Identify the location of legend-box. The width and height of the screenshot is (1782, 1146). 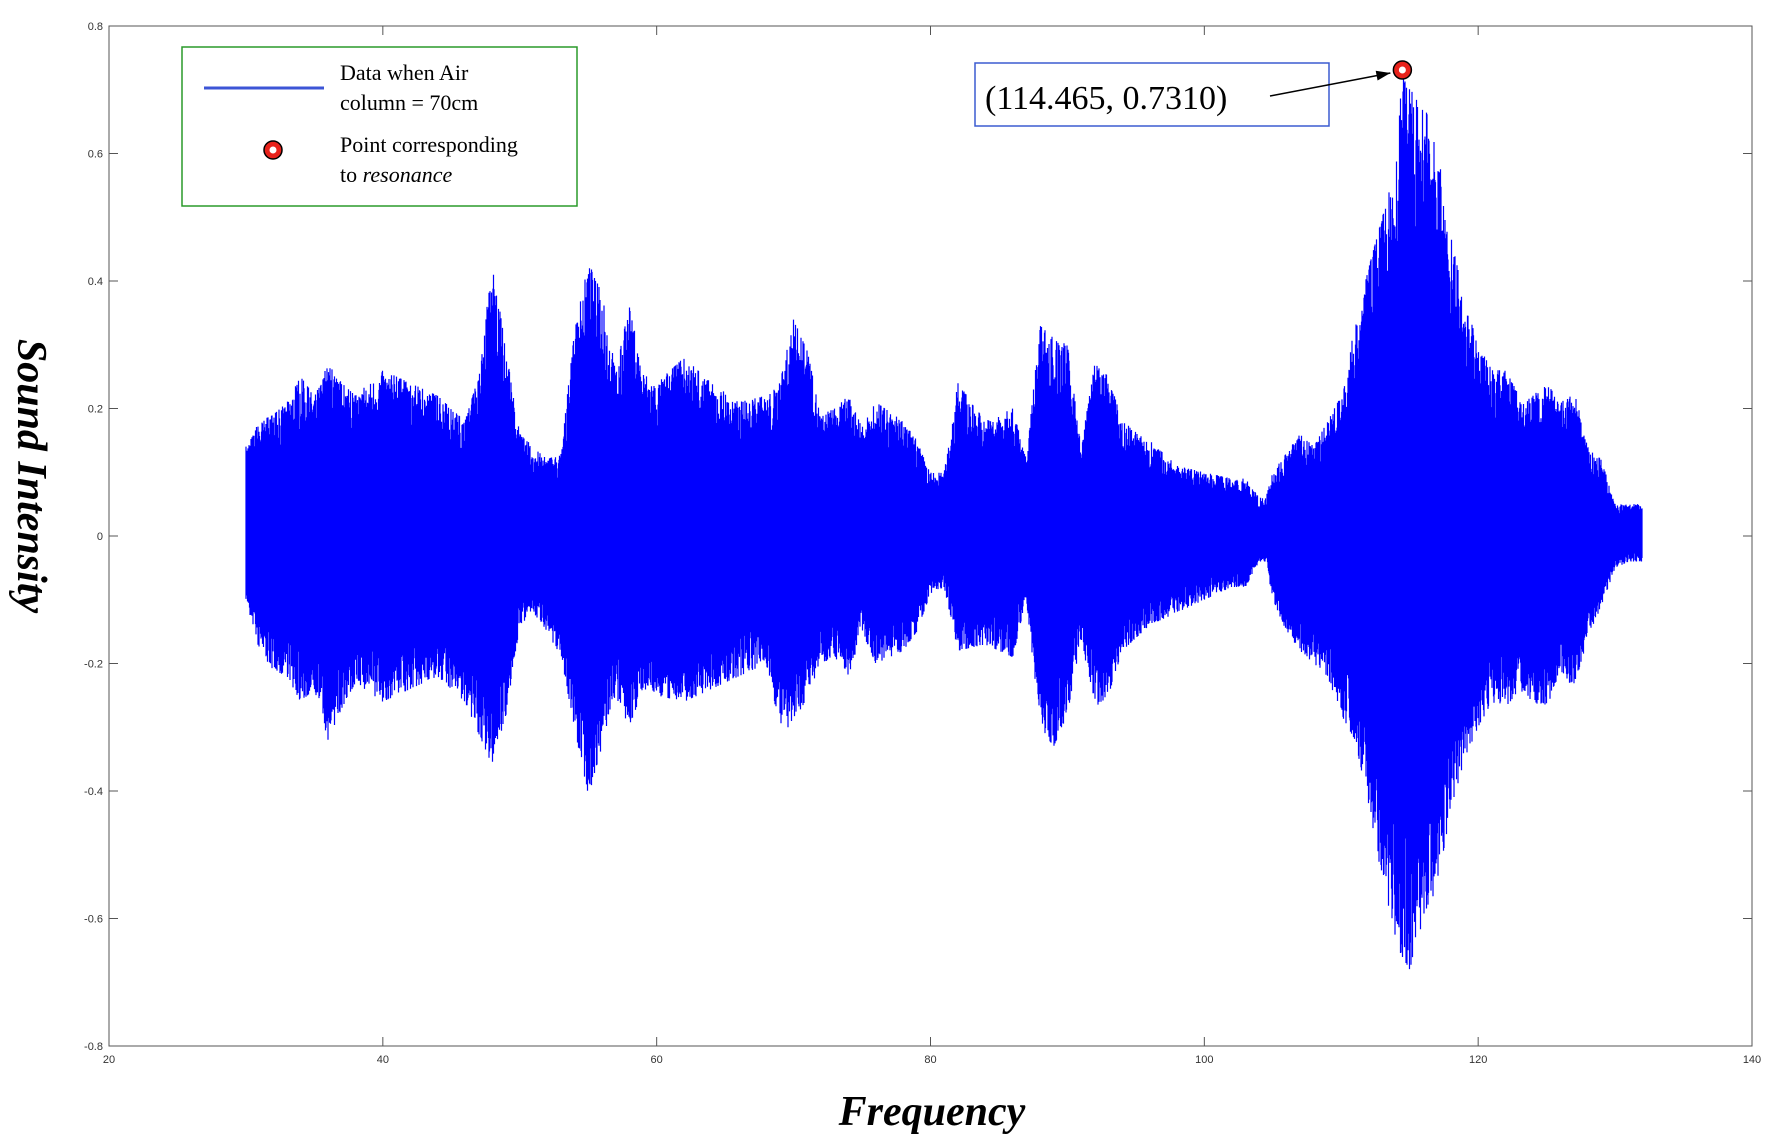
(379, 126).